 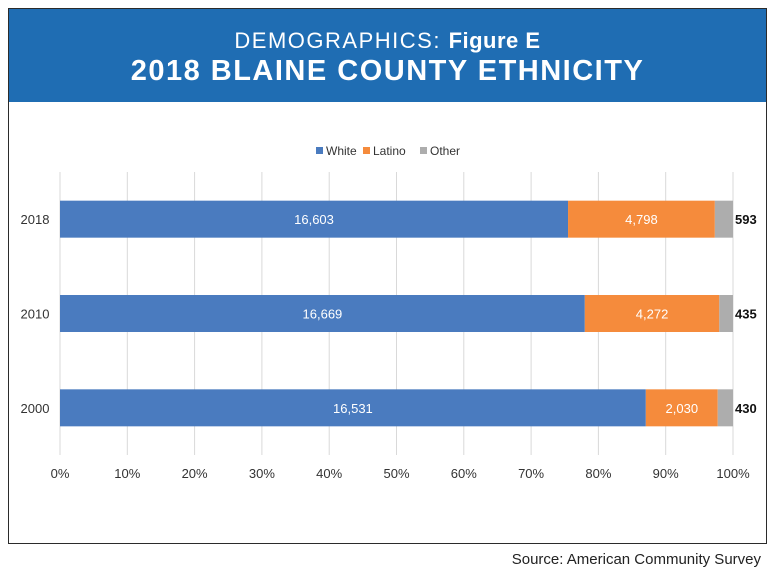 I want to click on legend-label: Other, so click(x=445, y=151).